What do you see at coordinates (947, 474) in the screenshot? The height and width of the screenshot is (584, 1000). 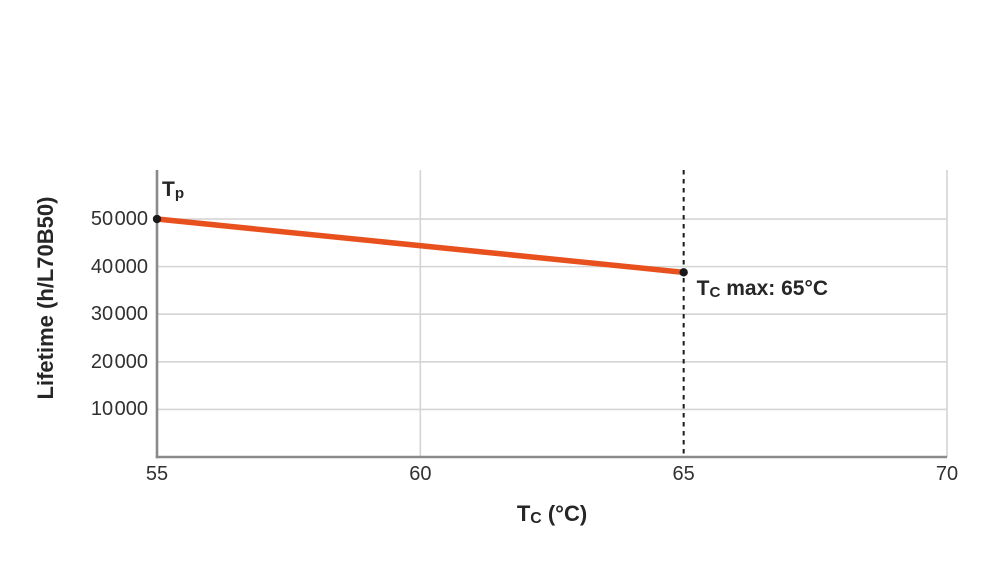 I see `x-tick-label: 70` at bounding box center [947, 474].